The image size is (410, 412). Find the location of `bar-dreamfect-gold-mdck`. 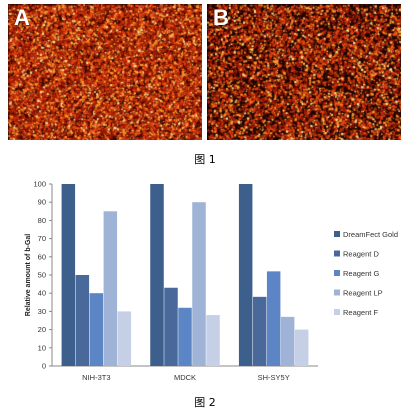

bar-dreamfect-gold-mdck is located at coordinates (157, 275).